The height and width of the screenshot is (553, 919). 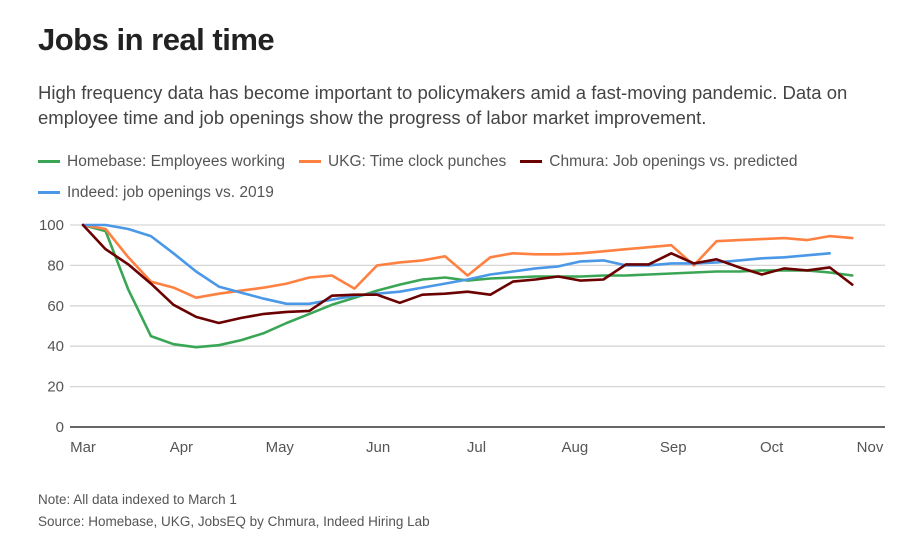 I want to click on legend-label-ukg: UKG: Time clock punches, so click(x=417, y=161).